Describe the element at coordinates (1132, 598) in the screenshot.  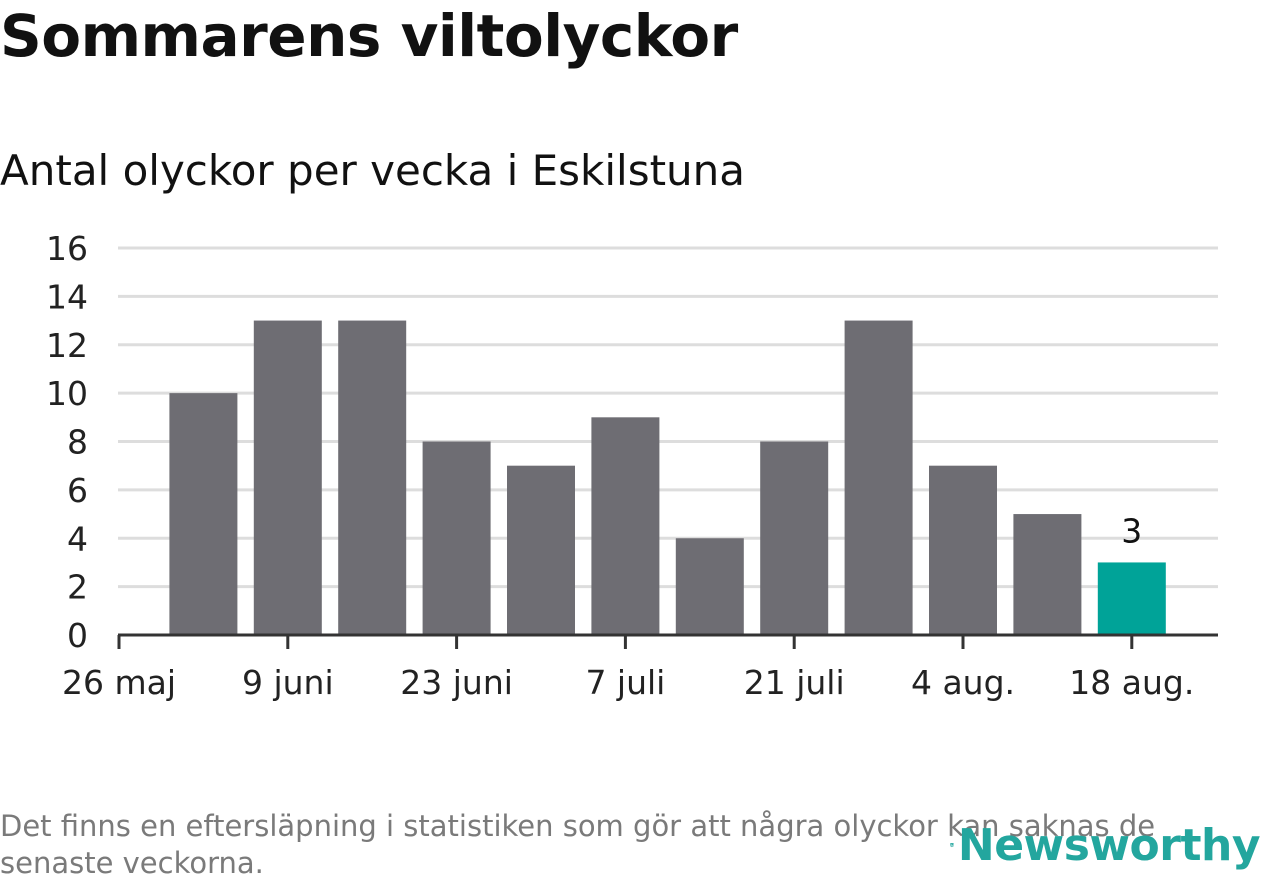
I see `highlight-bar` at that location.